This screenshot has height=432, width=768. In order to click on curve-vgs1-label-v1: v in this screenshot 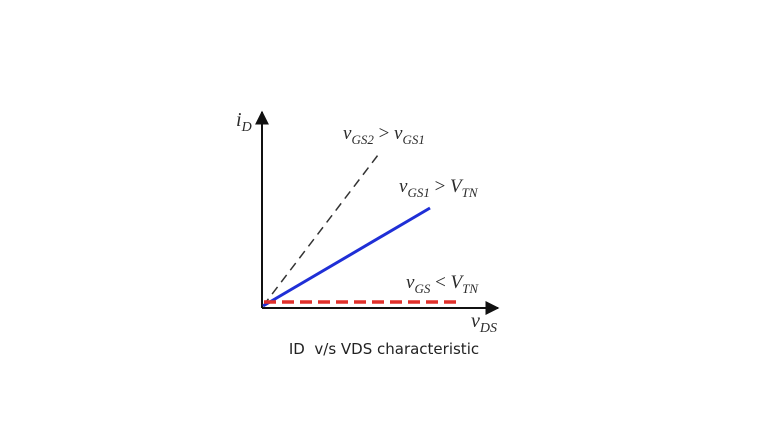, I will do `click(403, 186)`.